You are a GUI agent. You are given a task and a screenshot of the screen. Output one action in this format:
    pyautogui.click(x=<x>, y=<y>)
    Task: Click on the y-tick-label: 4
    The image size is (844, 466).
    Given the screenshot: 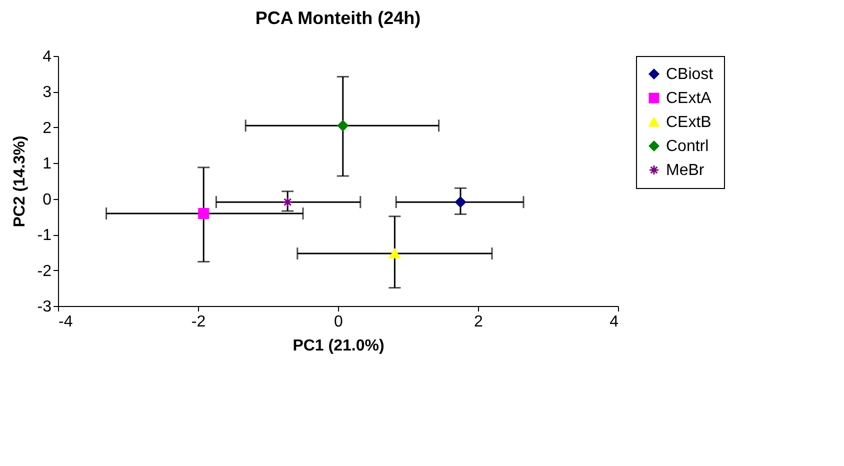 What is the action you would take?
    pyautogui.click(x=47, y=57)
    